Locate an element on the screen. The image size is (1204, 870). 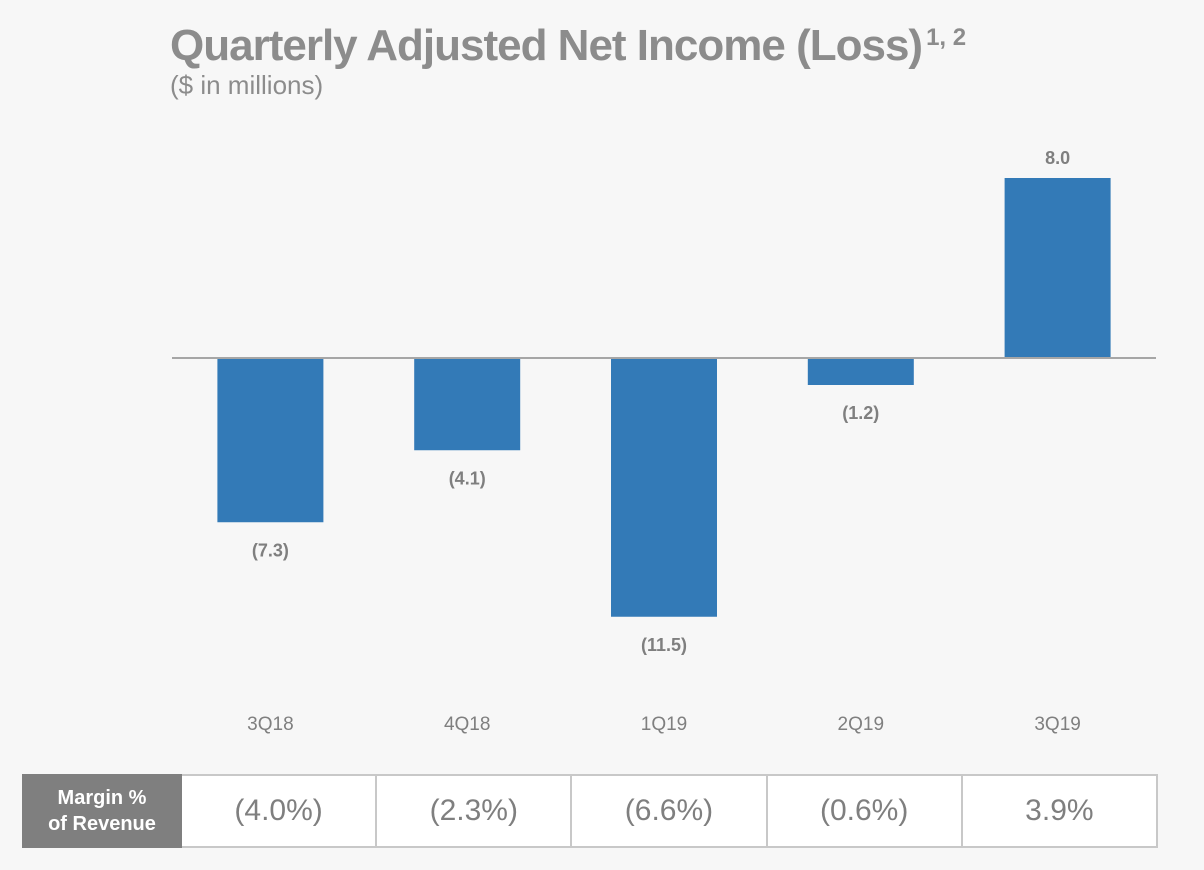
category-label-3q19: 3Q19 is located at coordinates (1057, 724).